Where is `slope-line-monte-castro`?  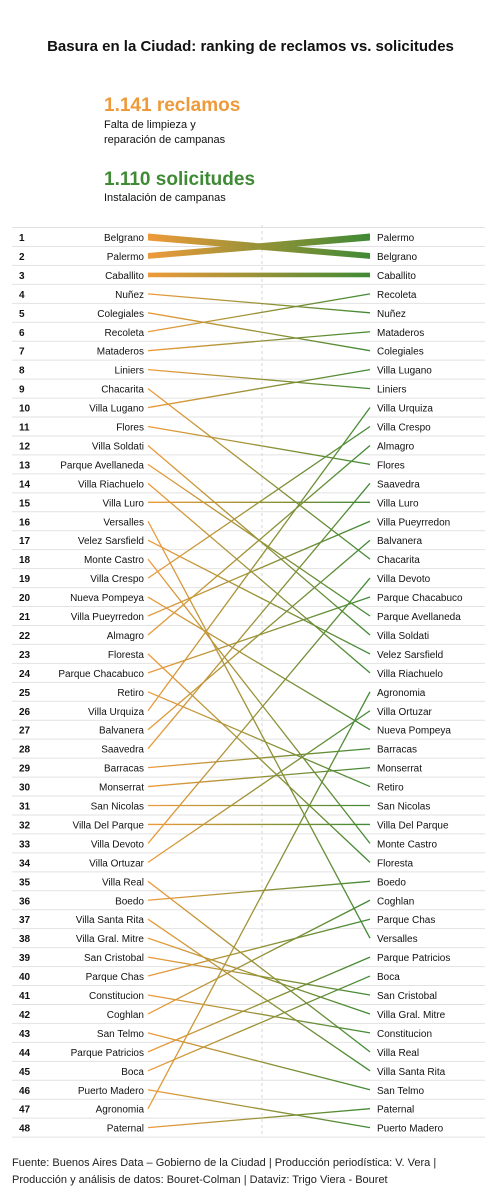
slope-line-monte-castro is located at coordinates (259, 701).